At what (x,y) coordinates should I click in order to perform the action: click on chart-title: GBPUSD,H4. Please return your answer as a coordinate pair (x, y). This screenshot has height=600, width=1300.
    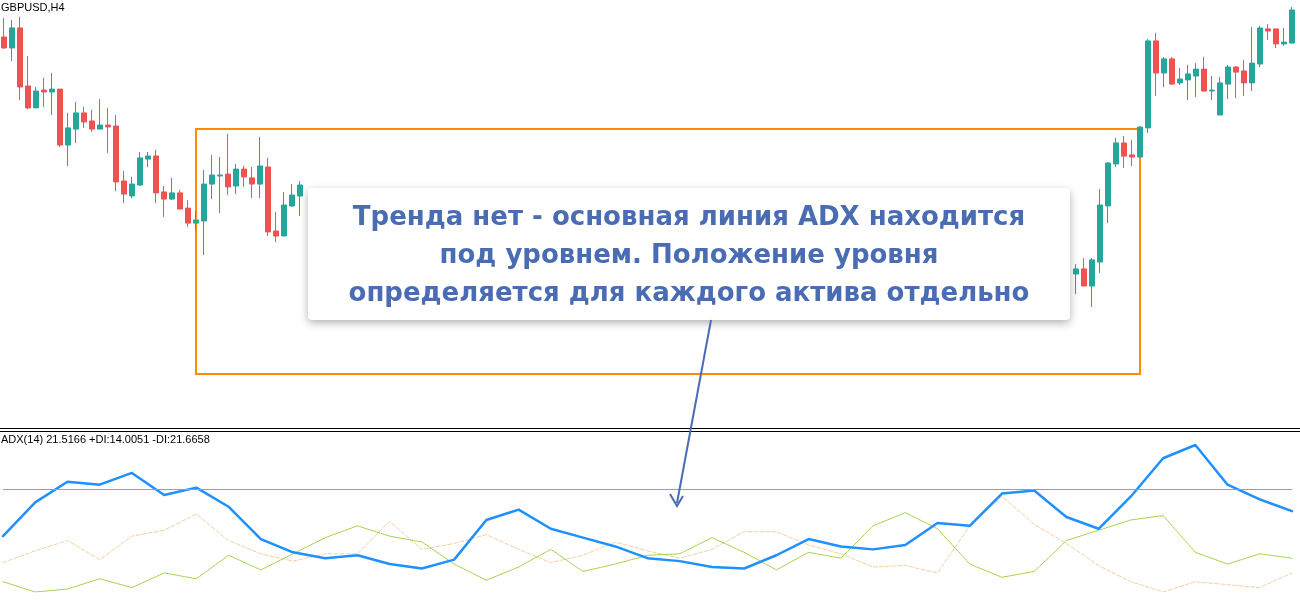
    Looking at the image, I should click on (33, 7).